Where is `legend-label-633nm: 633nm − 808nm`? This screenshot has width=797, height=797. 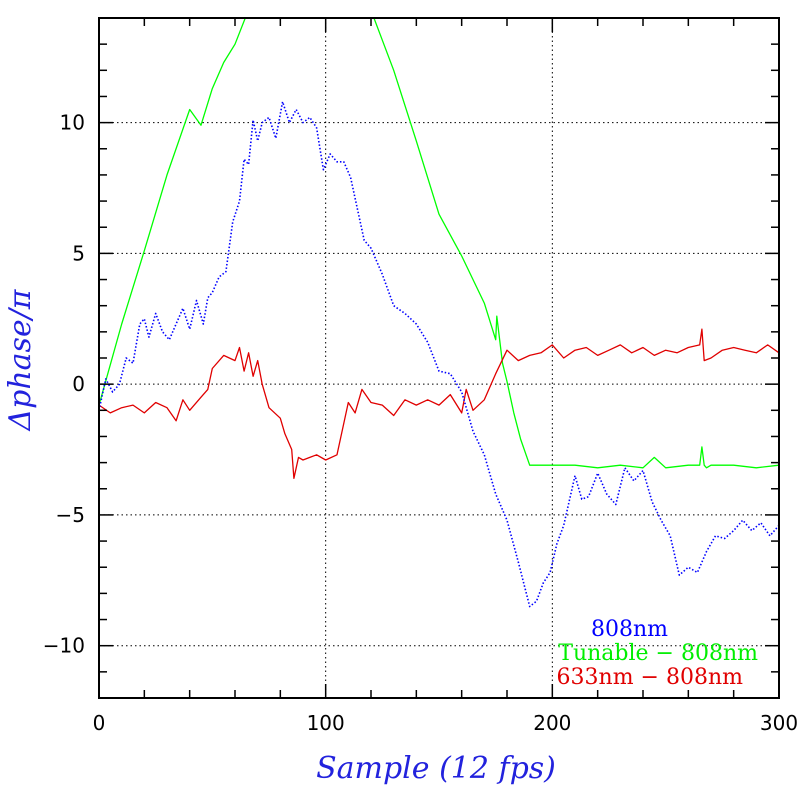 legend-label-633nm: 633nm − 808nm is located at coordinates (650, 677).